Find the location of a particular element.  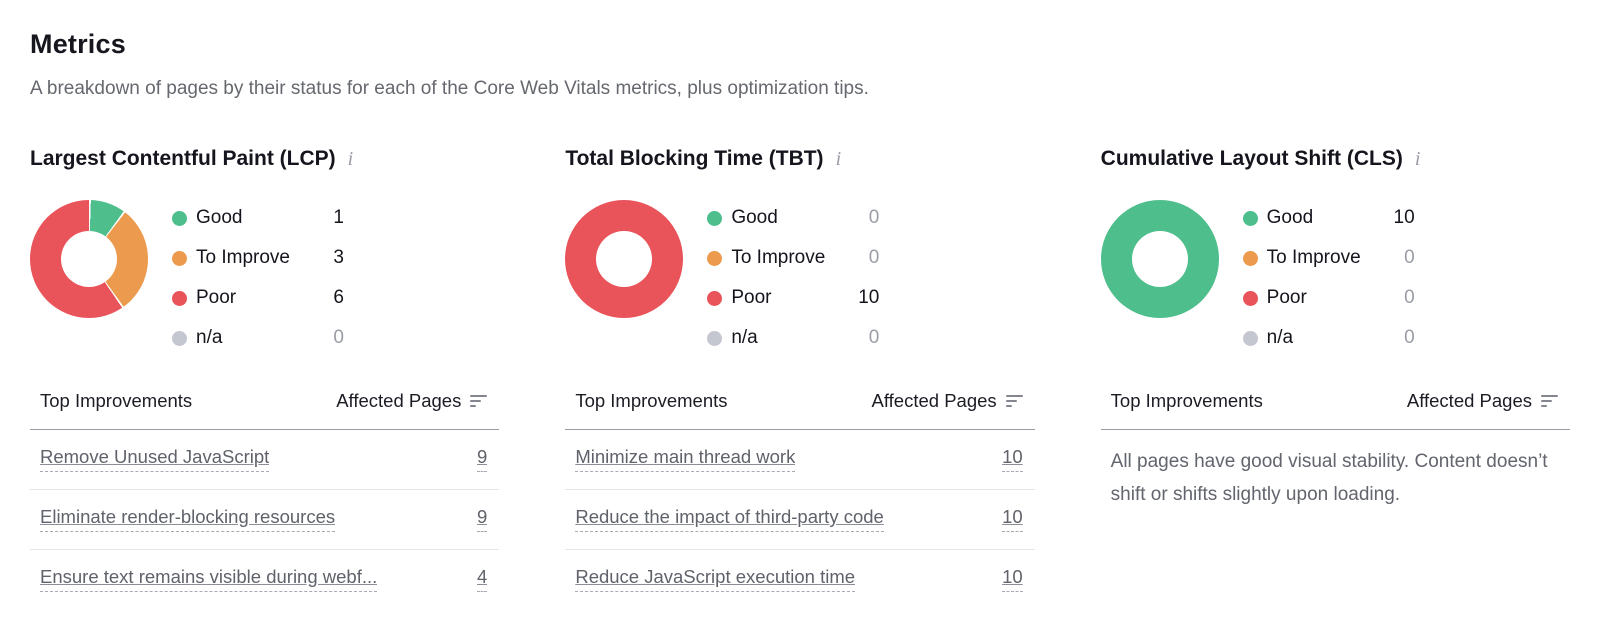

metric-title-text: Total Blocking Time (TBT) is located at coordinates (694, 159).